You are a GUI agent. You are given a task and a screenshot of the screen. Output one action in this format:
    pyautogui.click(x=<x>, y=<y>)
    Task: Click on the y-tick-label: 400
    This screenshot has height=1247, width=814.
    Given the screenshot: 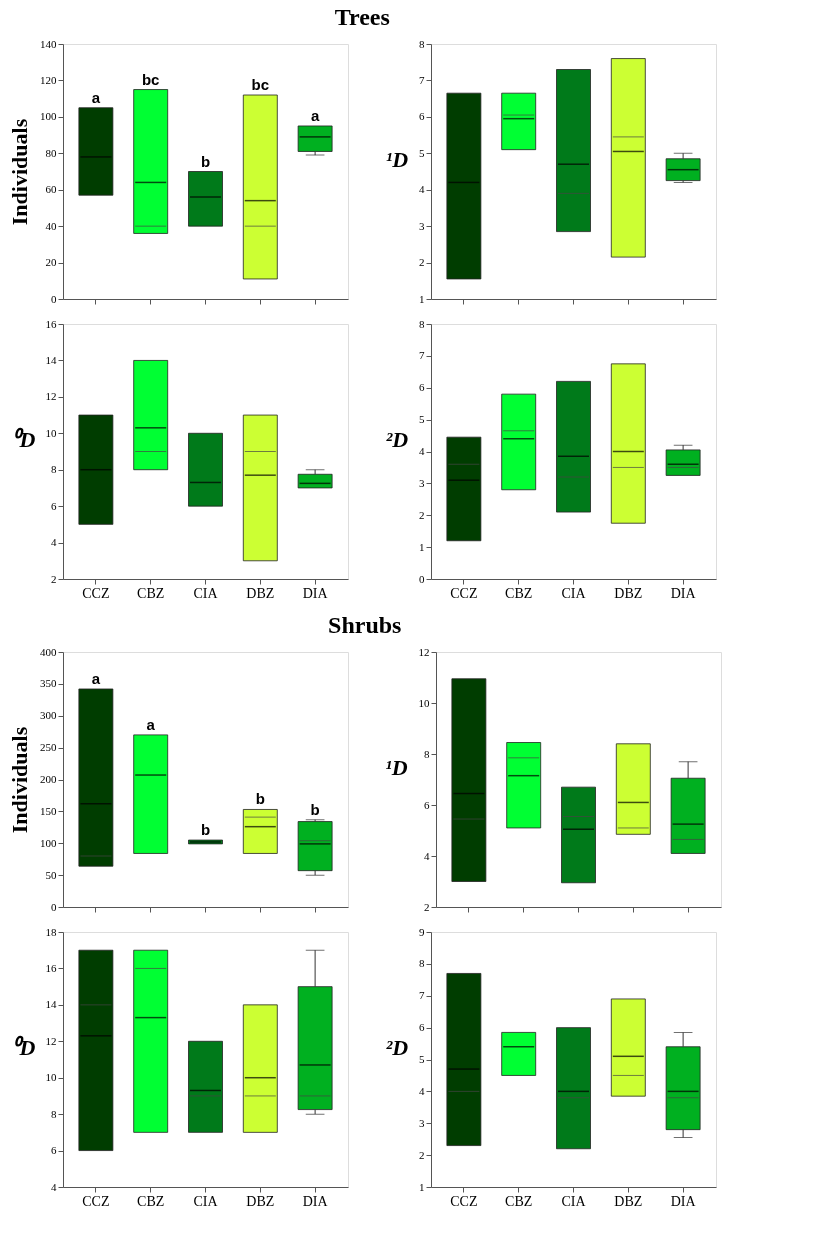 What is the action you would take?
    pyautogui.click(x=48, y=651)
    